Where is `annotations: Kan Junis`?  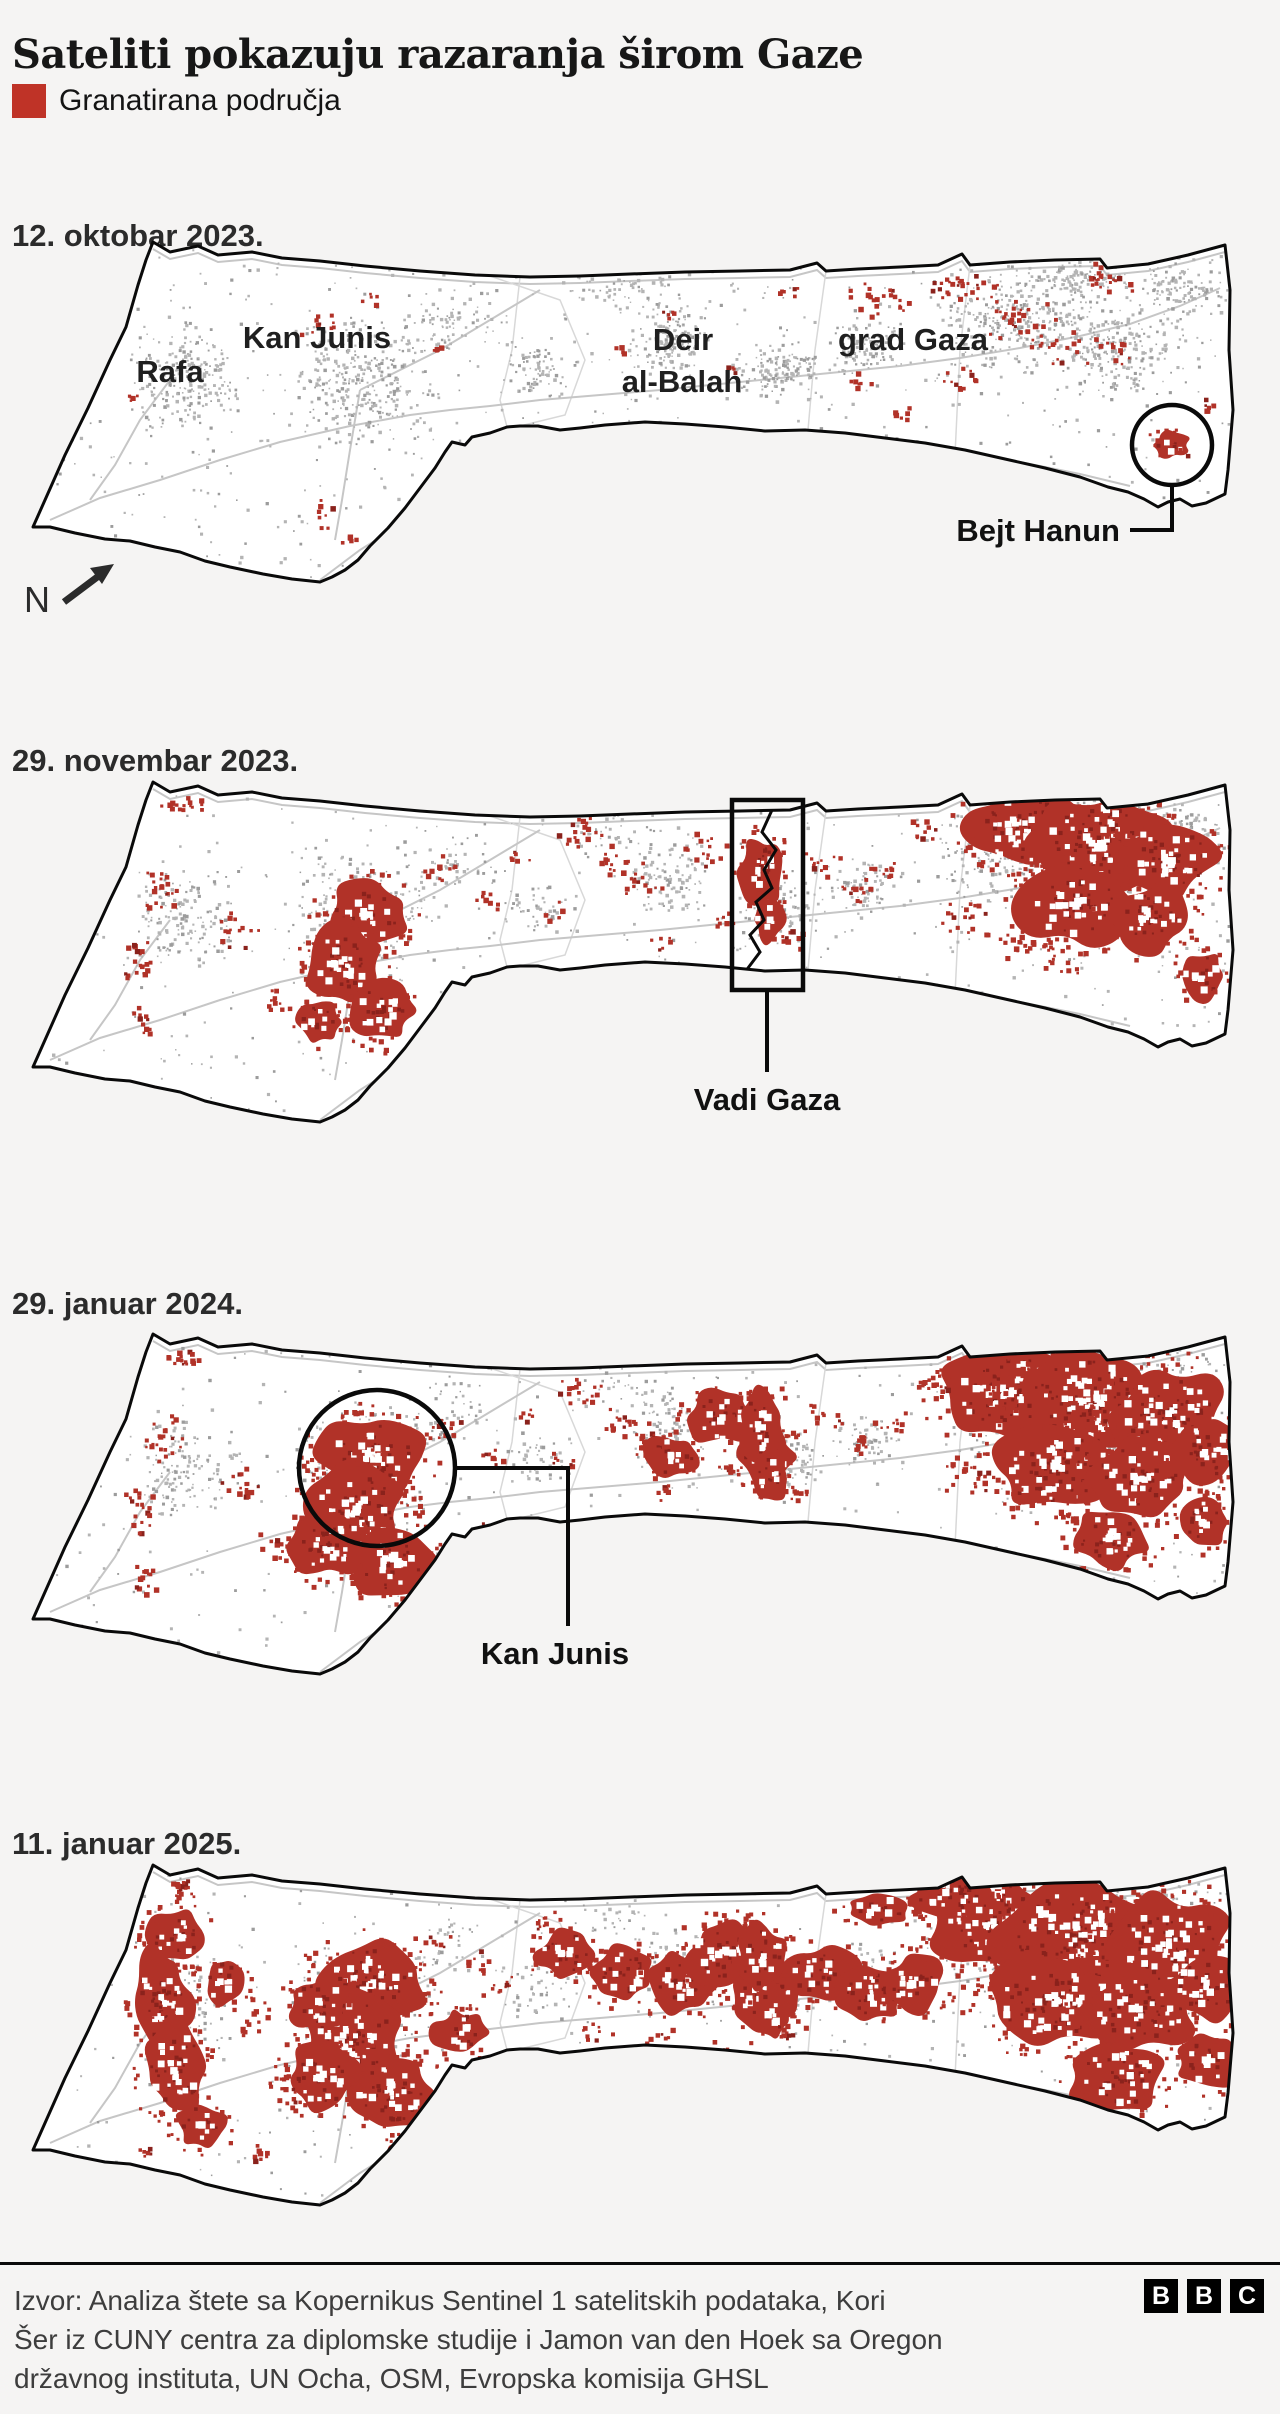 annotations: Kan Junis is located at coordinates (462, 1529).